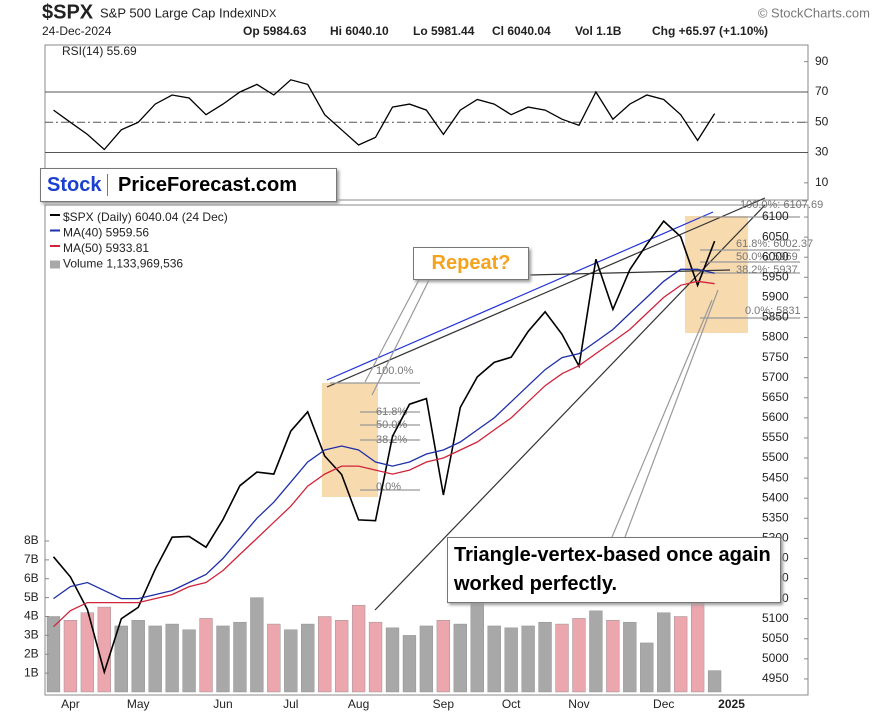 Image resolution: width=875 pixels, height=716 pixels. I want to click on fib-label: 50.0%, so click(391, 425).